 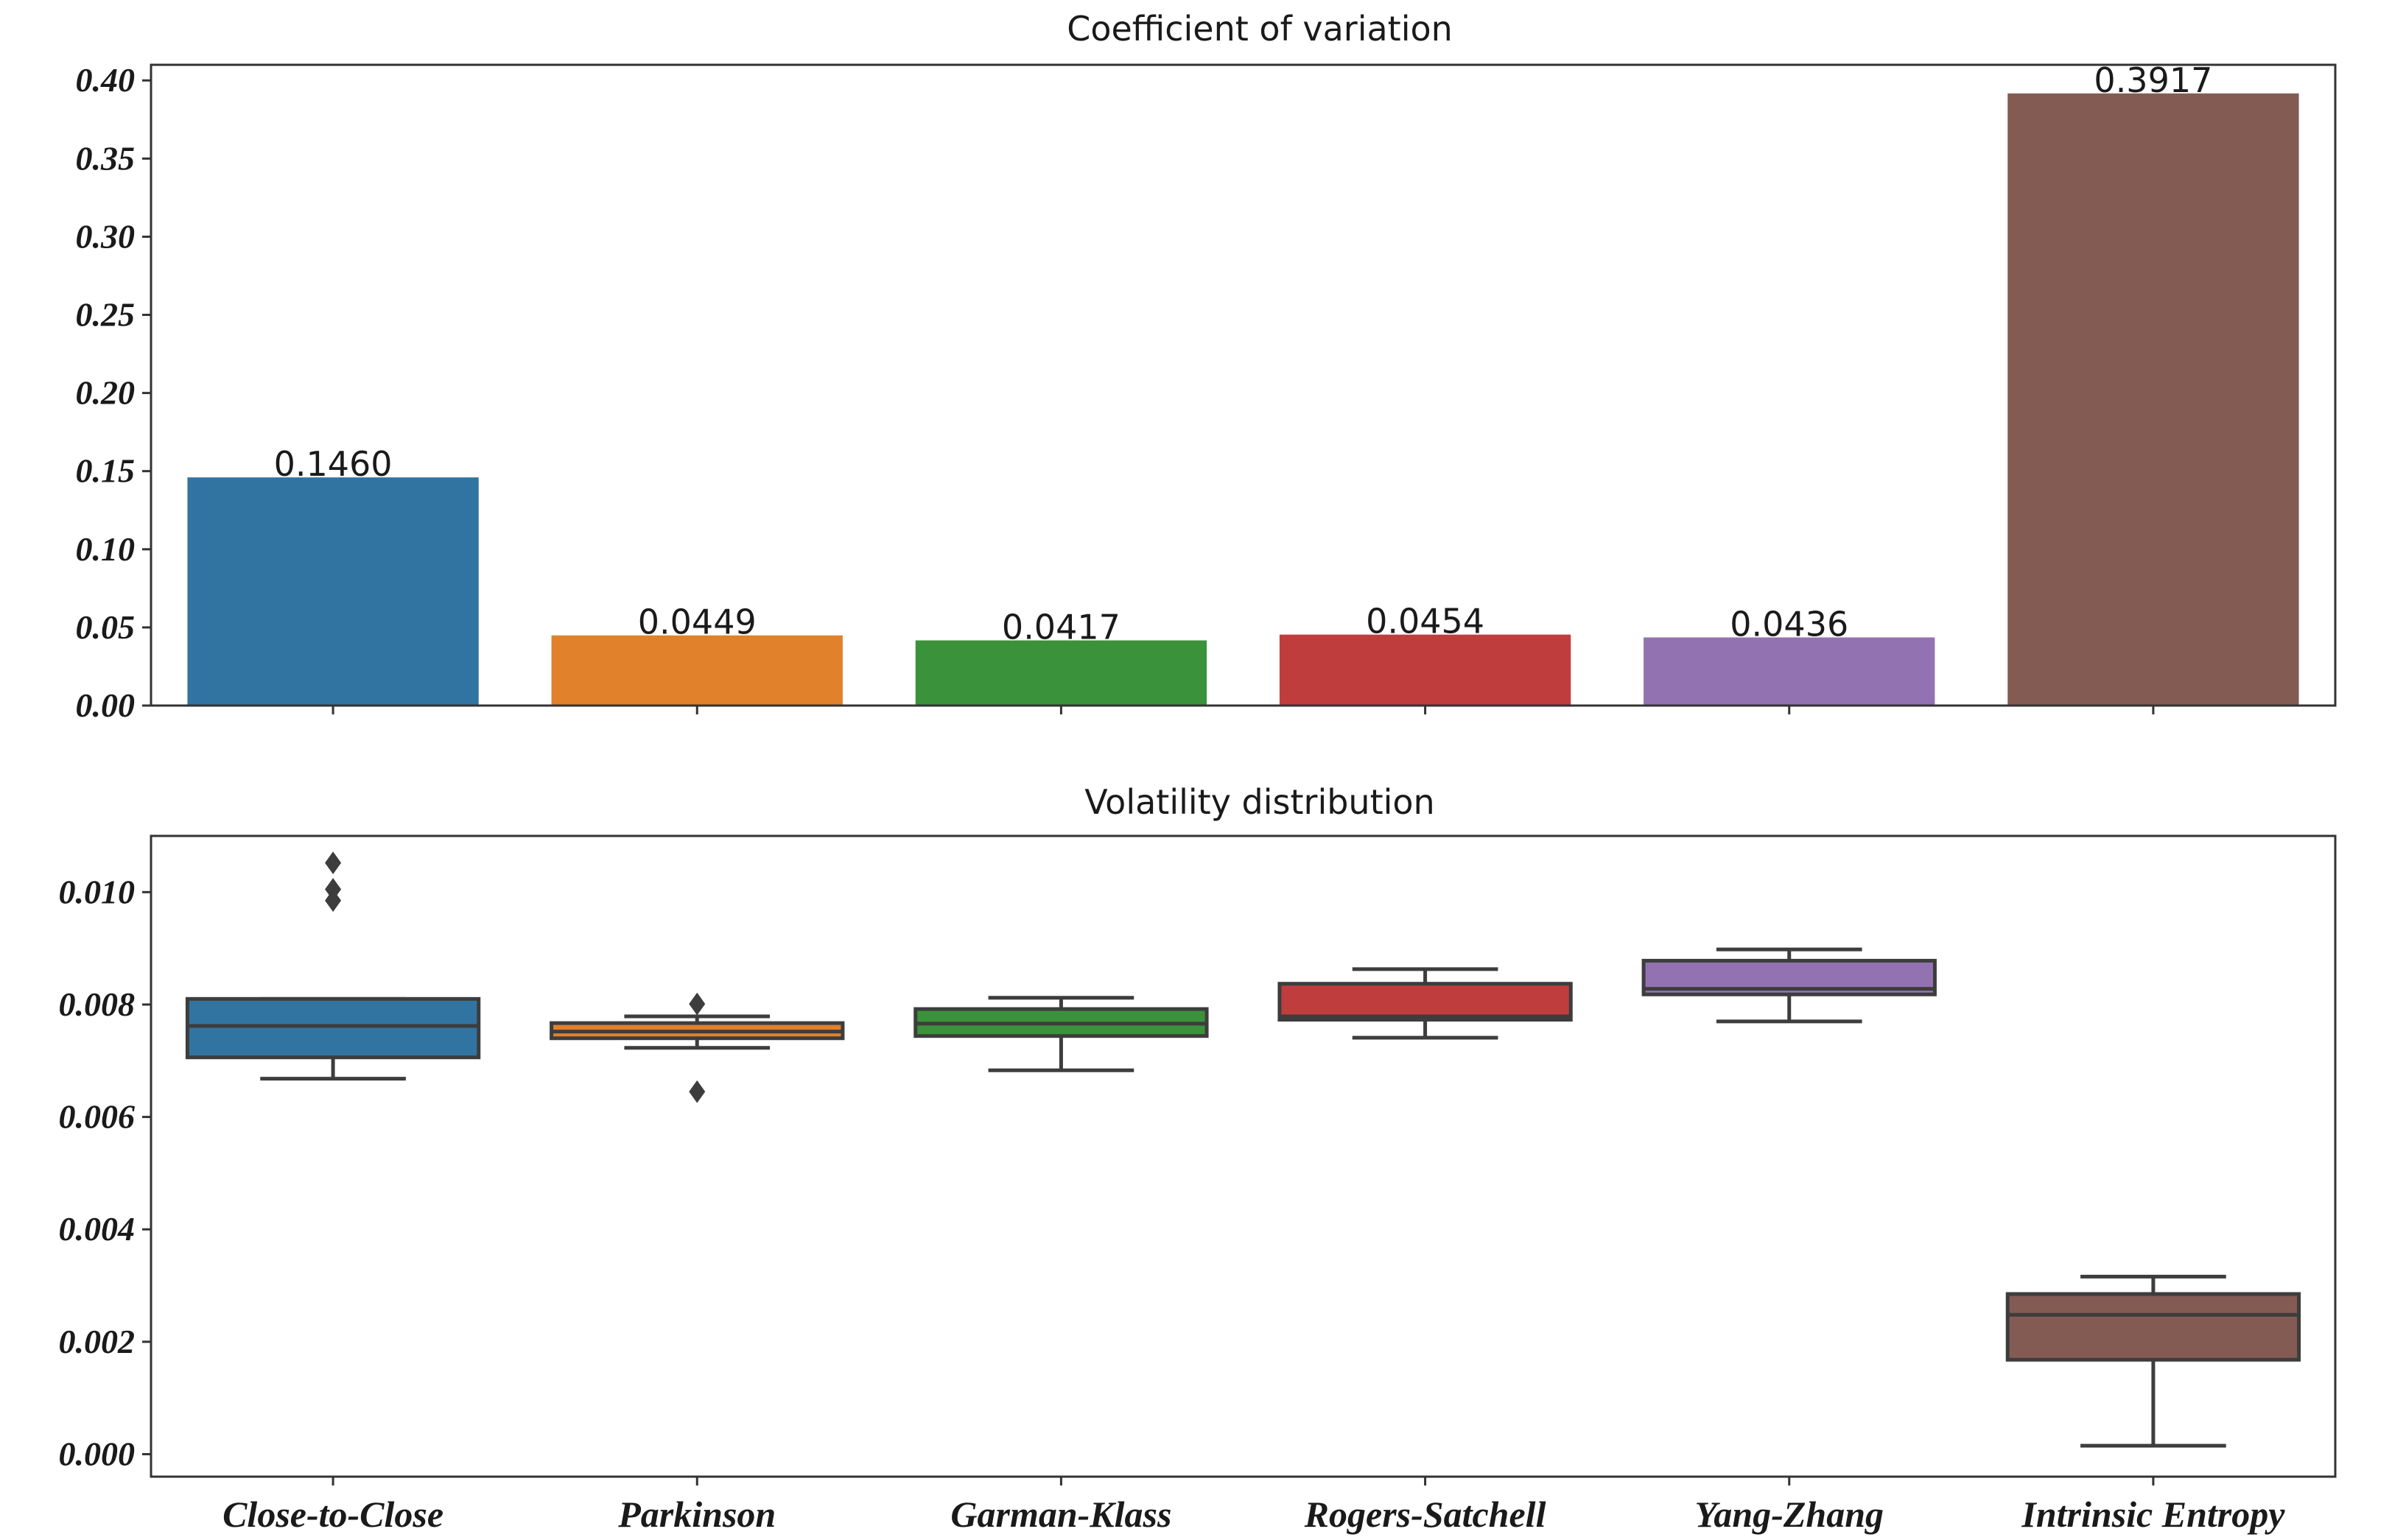 What do you see at coordinates (1789, 985) in the screenshot?
I see `box-yang-zhang` at bounding box center [1789, 985].